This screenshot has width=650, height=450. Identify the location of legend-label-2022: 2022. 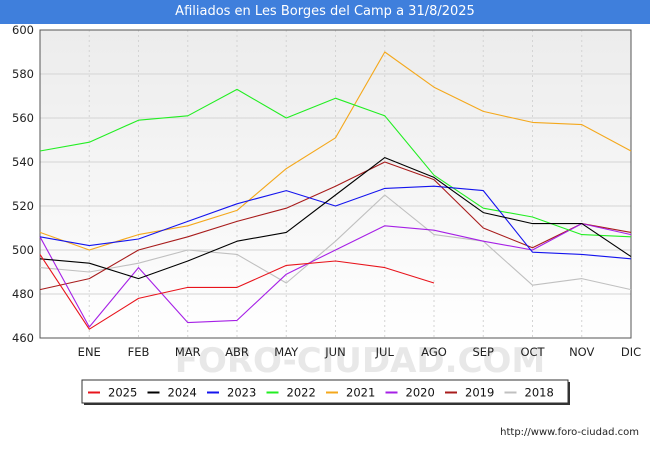
(301, 393).